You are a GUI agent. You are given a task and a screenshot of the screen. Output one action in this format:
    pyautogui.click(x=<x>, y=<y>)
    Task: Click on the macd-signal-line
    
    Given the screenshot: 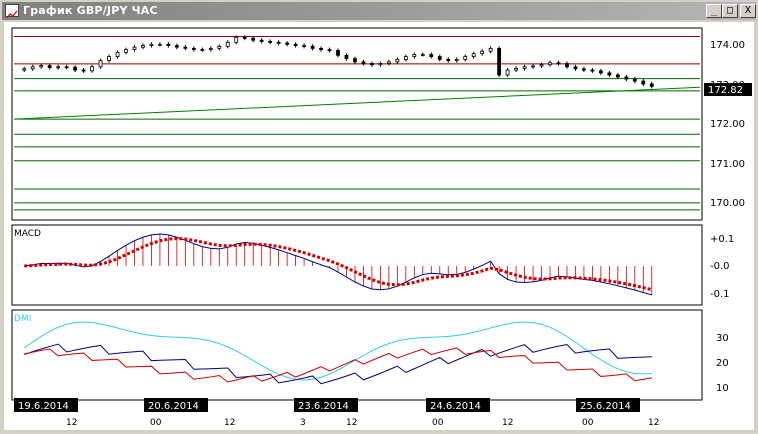 What is the action you would take?
    pyautogui.click(x=338, y=264)
    